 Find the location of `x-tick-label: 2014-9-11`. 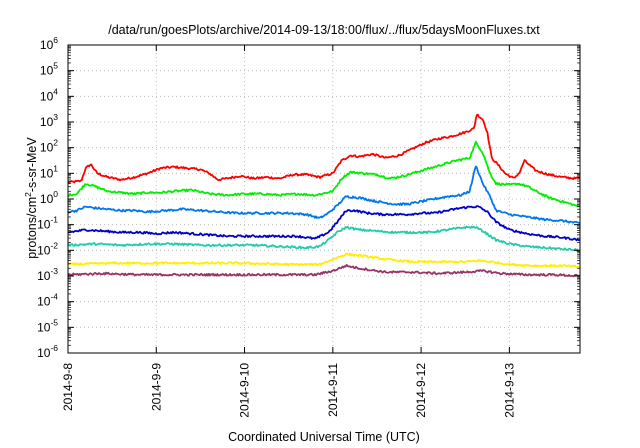

x-tick-label: 2014-9-11 is located at coordinates (333, 390).